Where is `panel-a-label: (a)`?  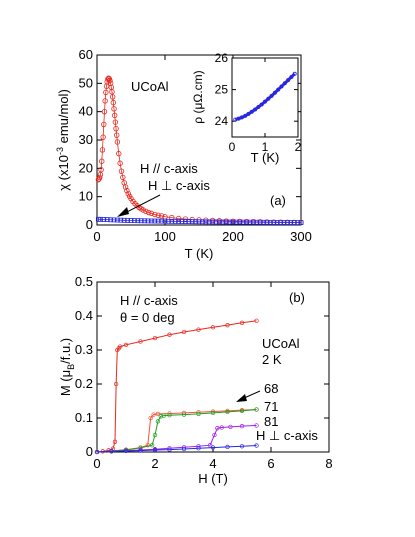 panel-a-label: (a) is located at coordinates (278, 200).